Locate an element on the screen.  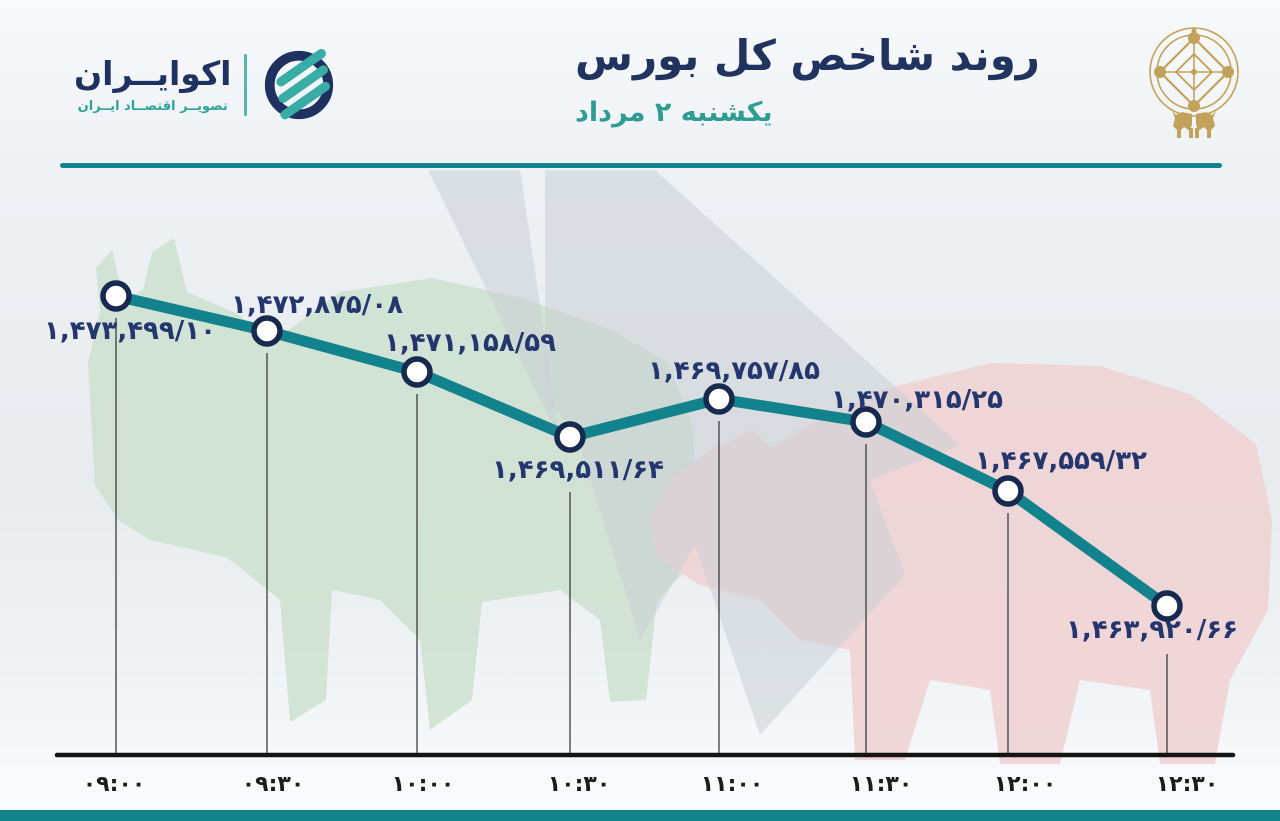
brand-logo: اکوایــران تصویــر اقتصــاد ایــران is located at coordinates (206, 85).